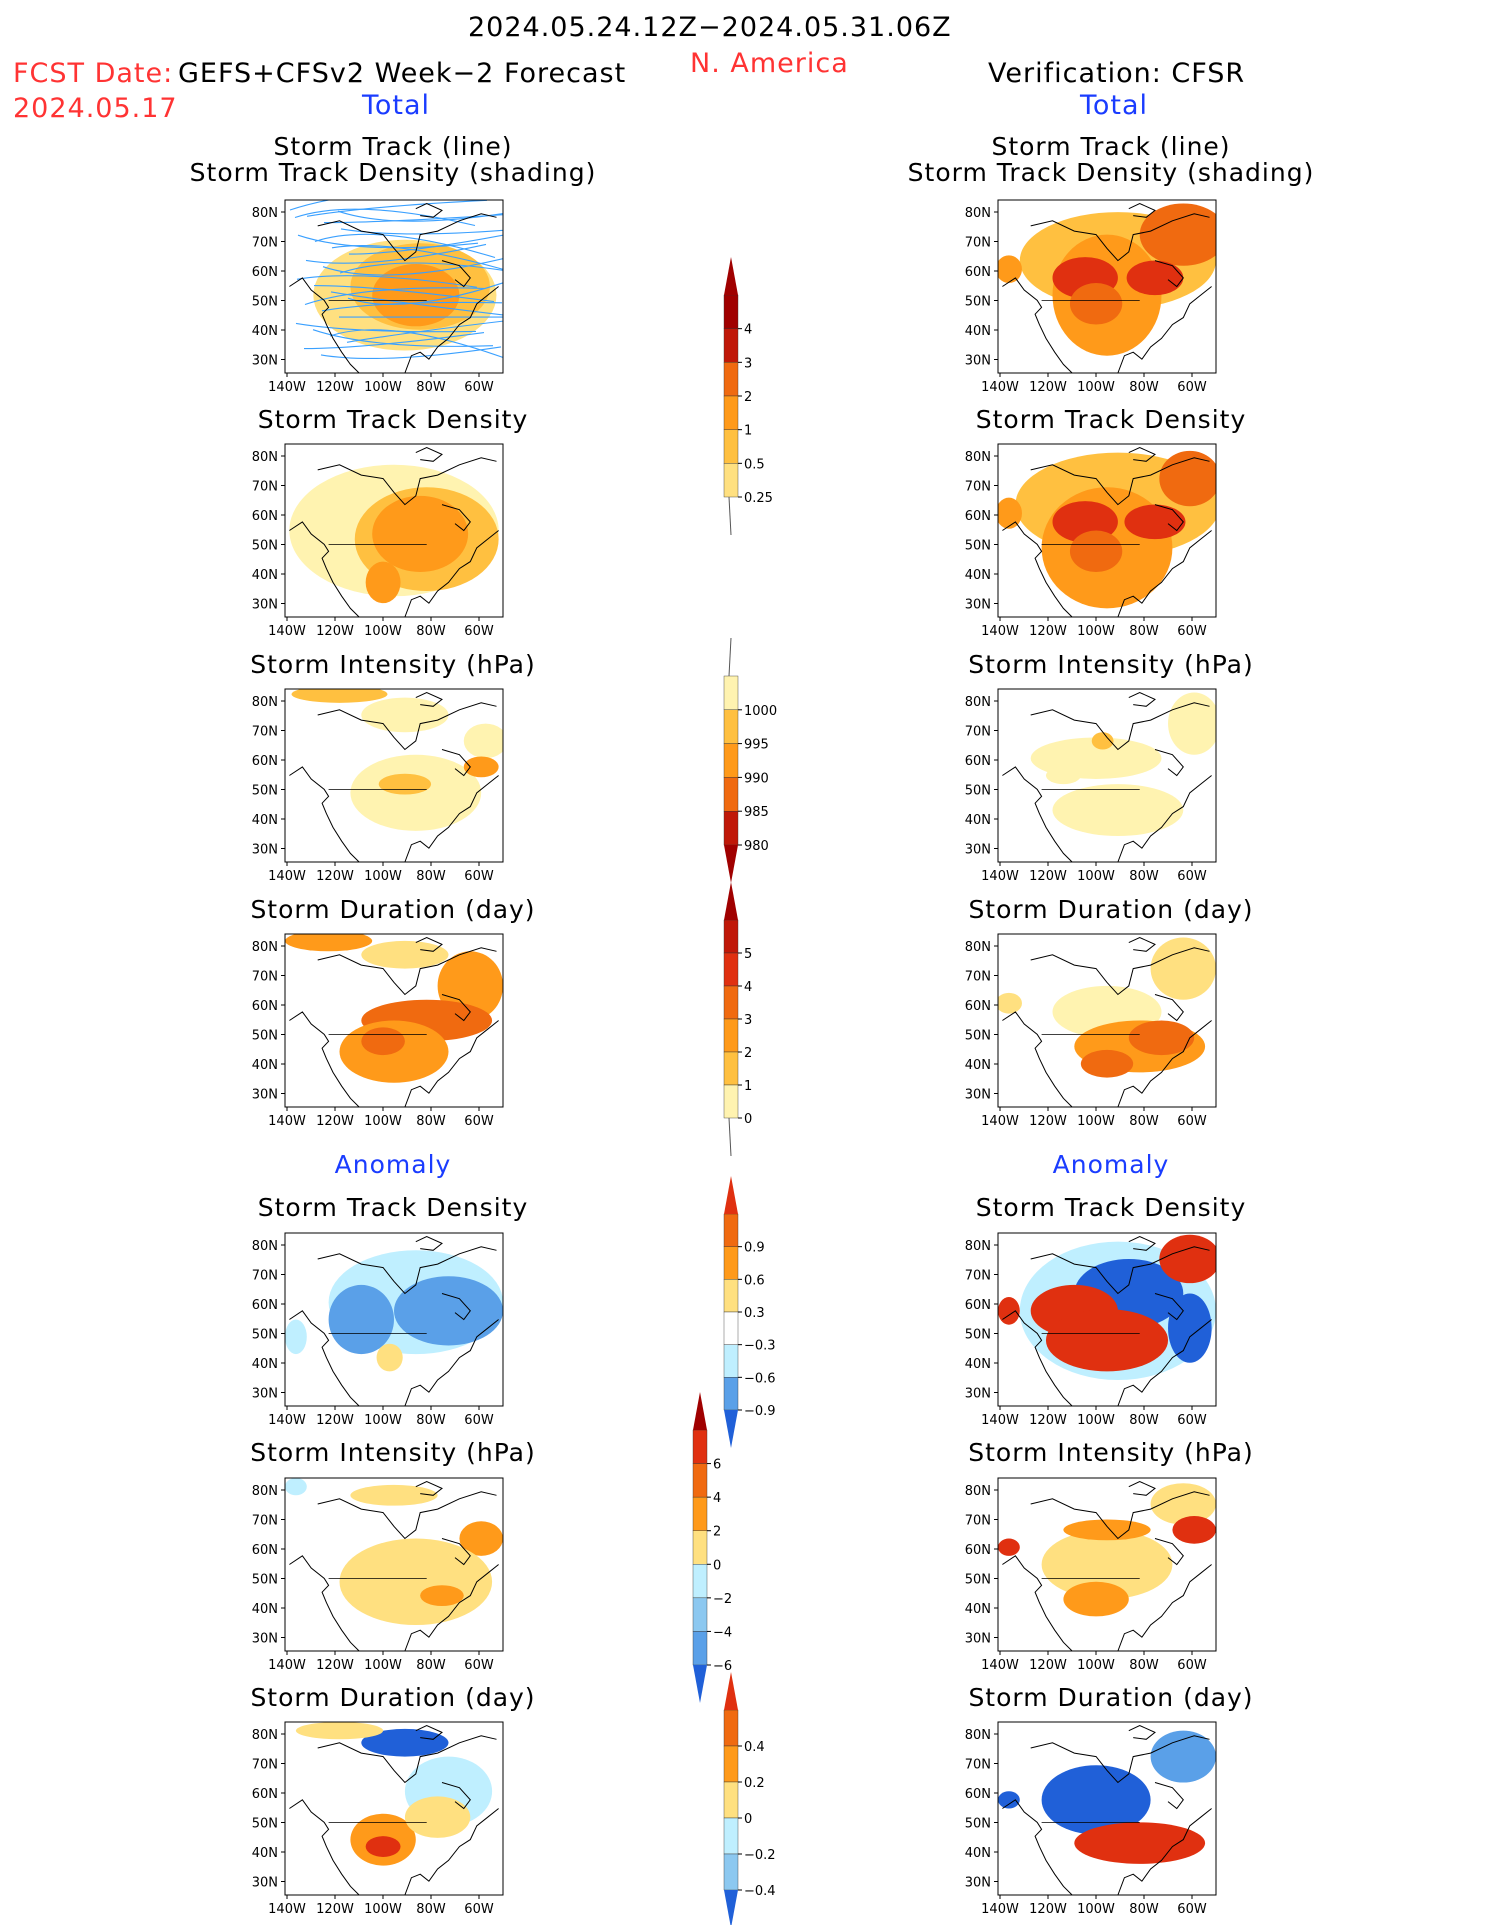 The image size is (1487, 1925). What do you see at coordinates (760, 1346) in the screenshot?
I see `colorbar-label: −0.3` at bounding box center [760, 1346].